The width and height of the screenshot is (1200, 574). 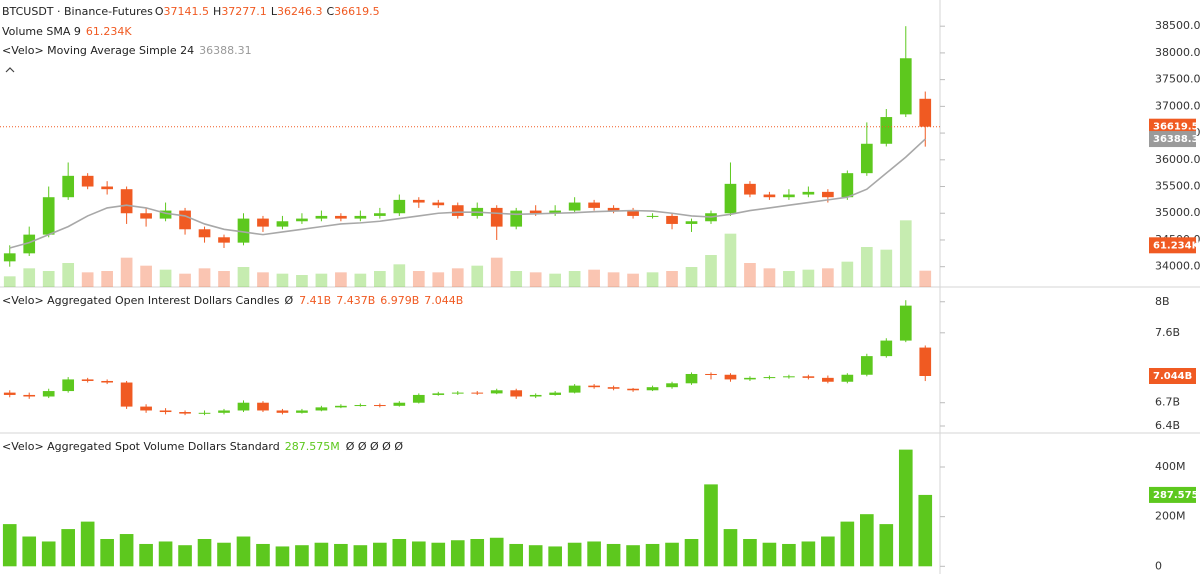 What do you see at coordinates (1176, 245) in the screenshot?
I see `volume-label: 61.234K` at bounding box center [1176, 245].